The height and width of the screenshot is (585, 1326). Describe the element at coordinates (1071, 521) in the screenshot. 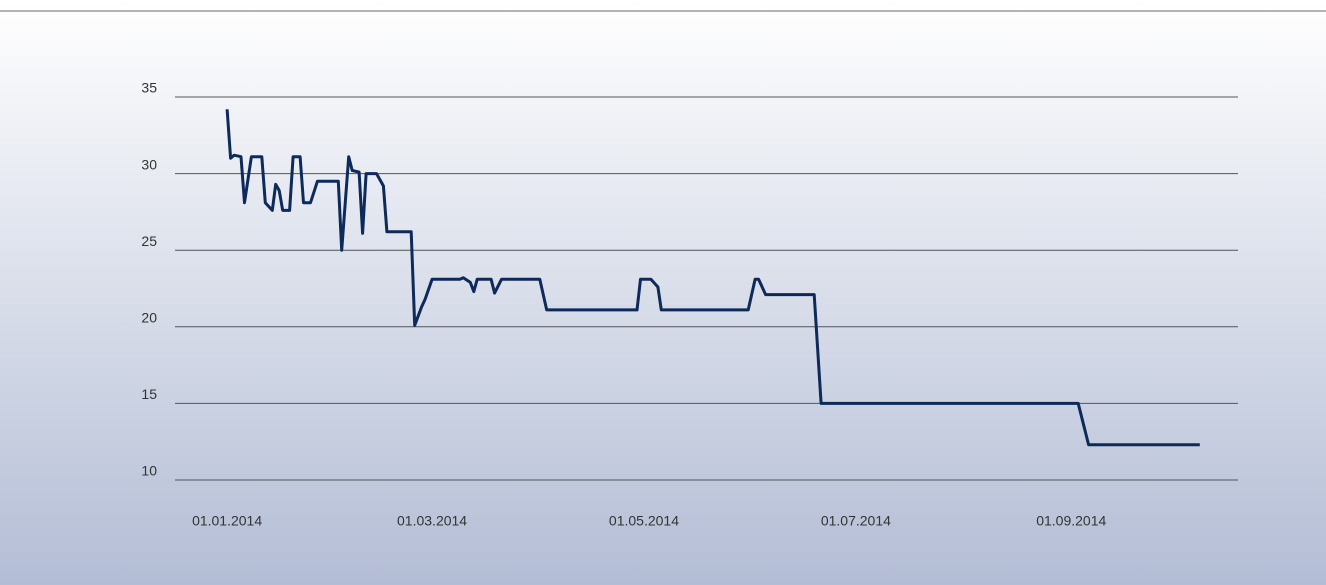

I see `x-tick-label: 01.09.2014` at that location.